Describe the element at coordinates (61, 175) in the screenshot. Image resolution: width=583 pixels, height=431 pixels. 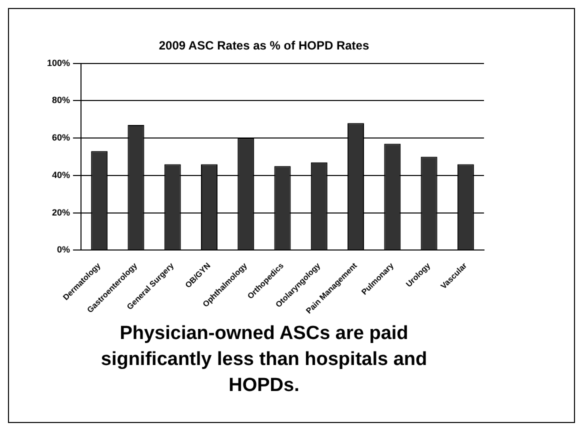
I see `y-tick-label: 40%` at that location.